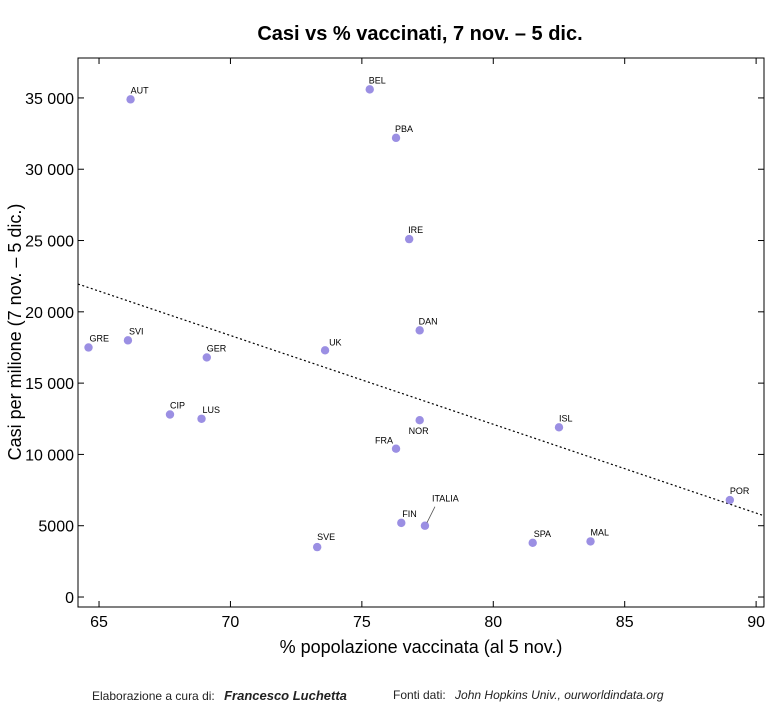  What do you see at coordinates (377, 80) in the screenshot?
I see `point-label: BEL` at bounding box center [377, 80].